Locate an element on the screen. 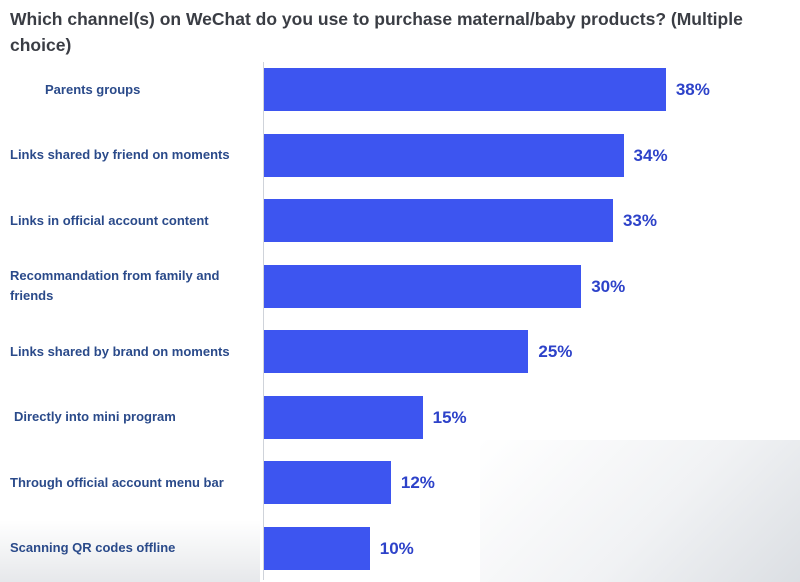  background-decoration-left is located at coordinates (130, 551).